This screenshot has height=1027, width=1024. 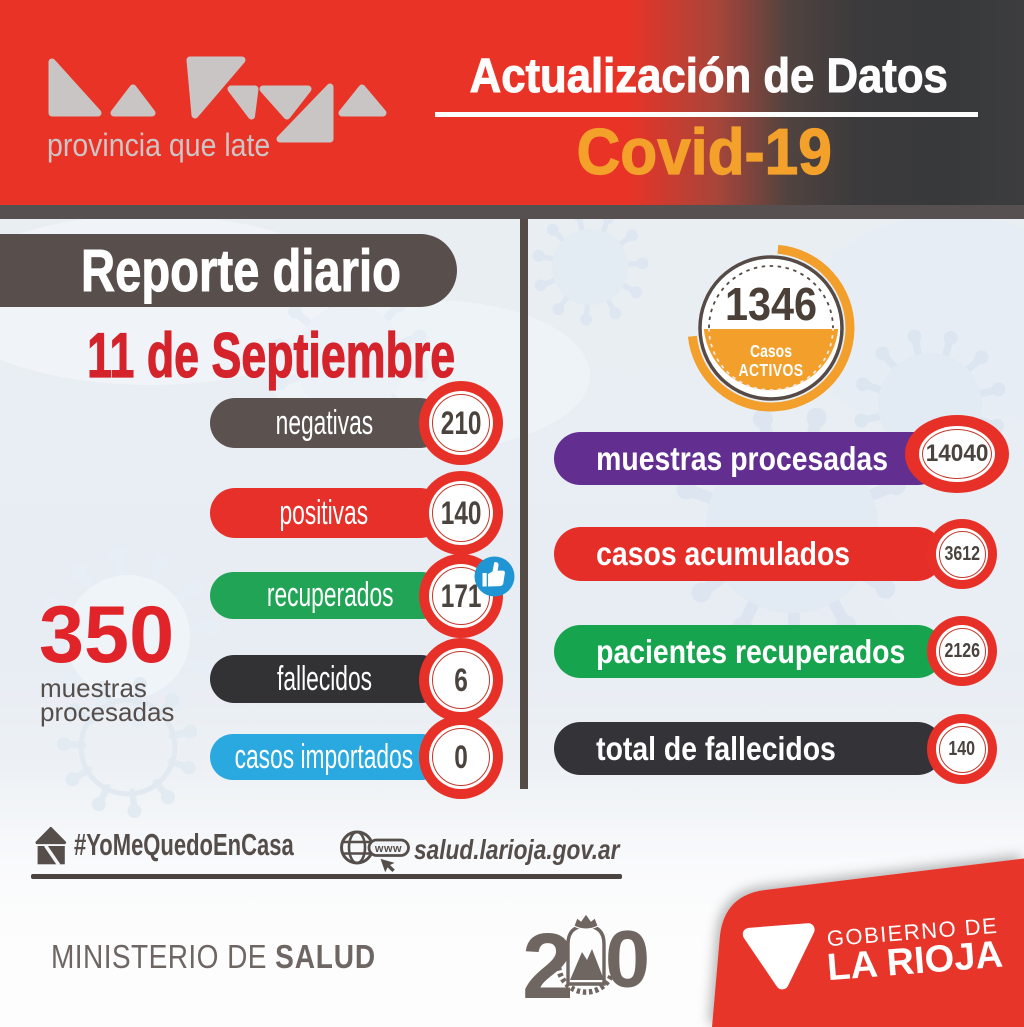 What do you see at coordinates (548, 962) in the screenshot?
I see `svg-text: 2` at bounding box center [548, 962].